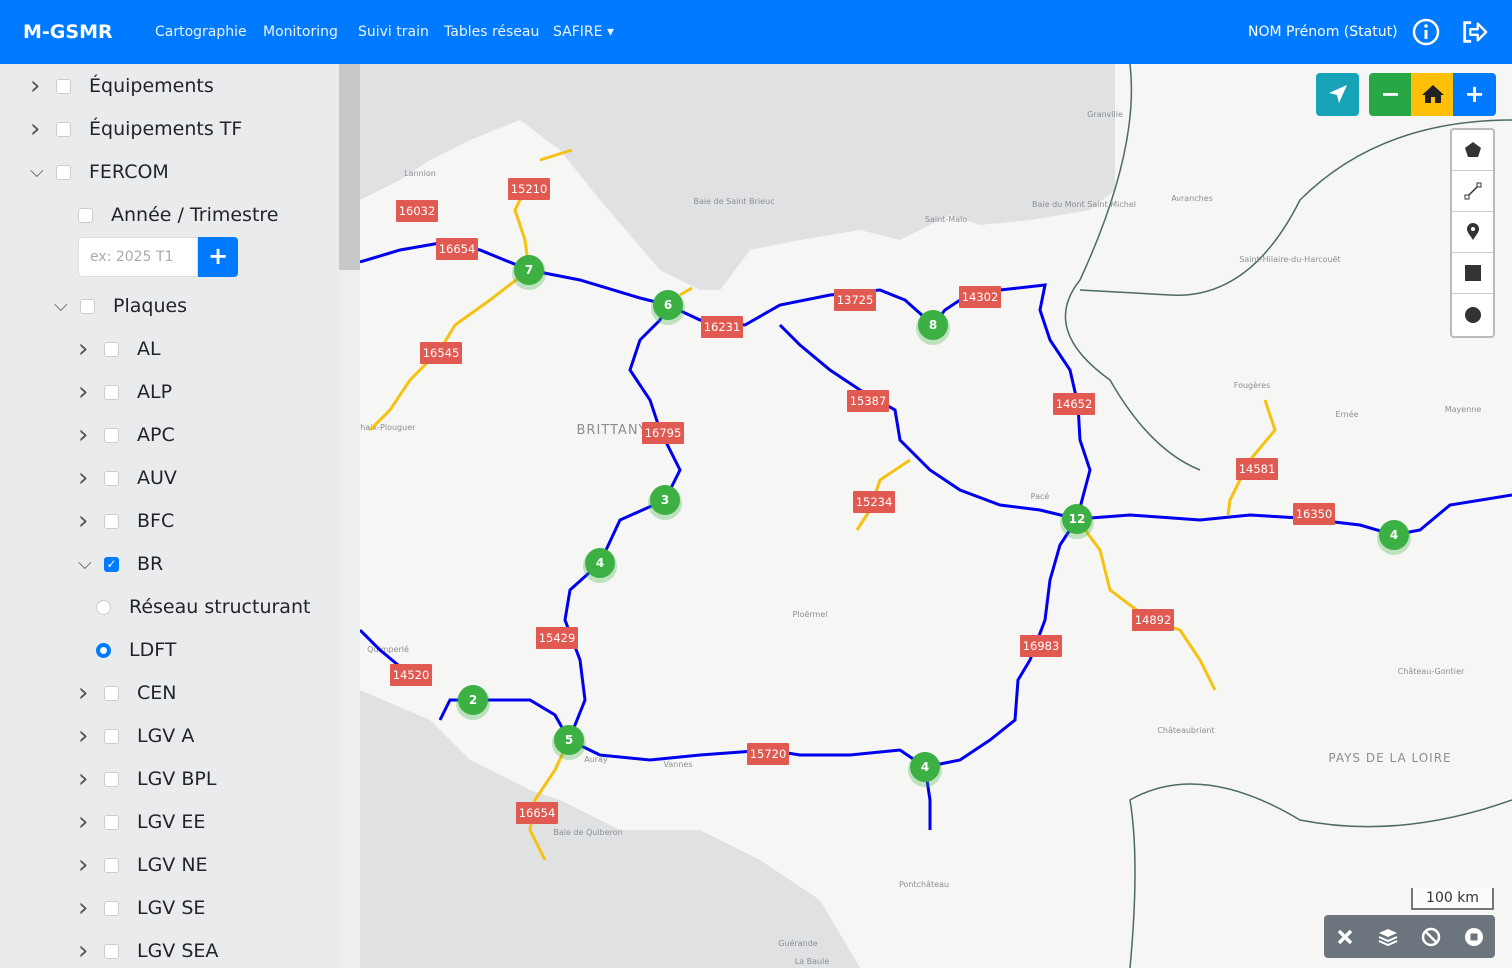 This screenshot has width=1512, height=968. Describe the element at coordinates (933, 327) in the screenshot. I see `cluster-marker: 8` at that location.